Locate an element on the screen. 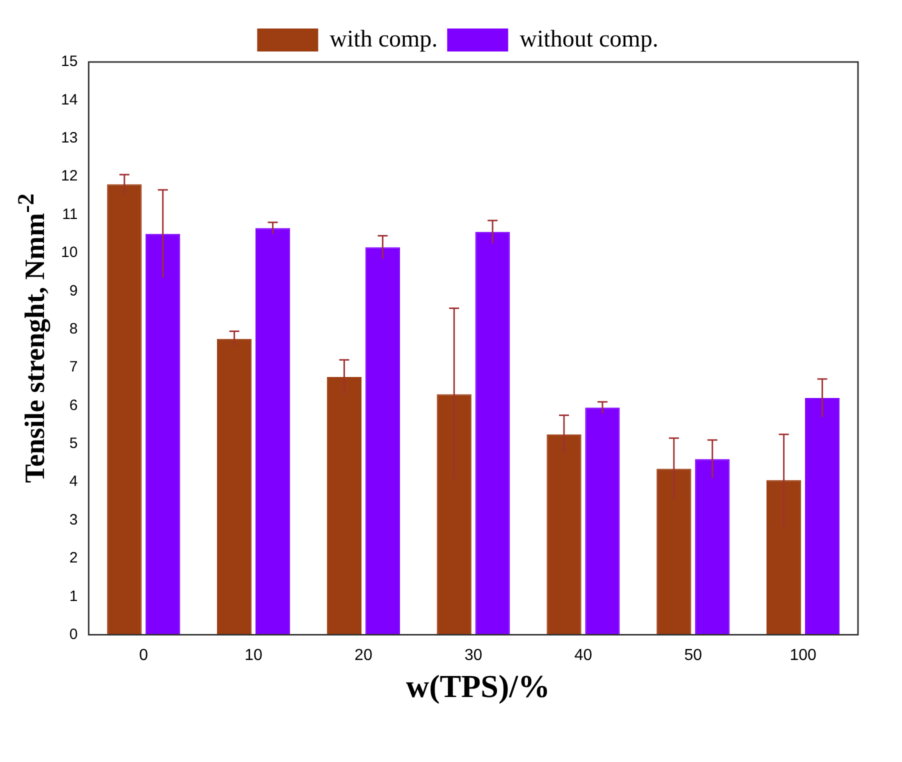 The width and height of the screenshot is (902, 762). legend-label: without comp. is located at coordinates (589, 39).